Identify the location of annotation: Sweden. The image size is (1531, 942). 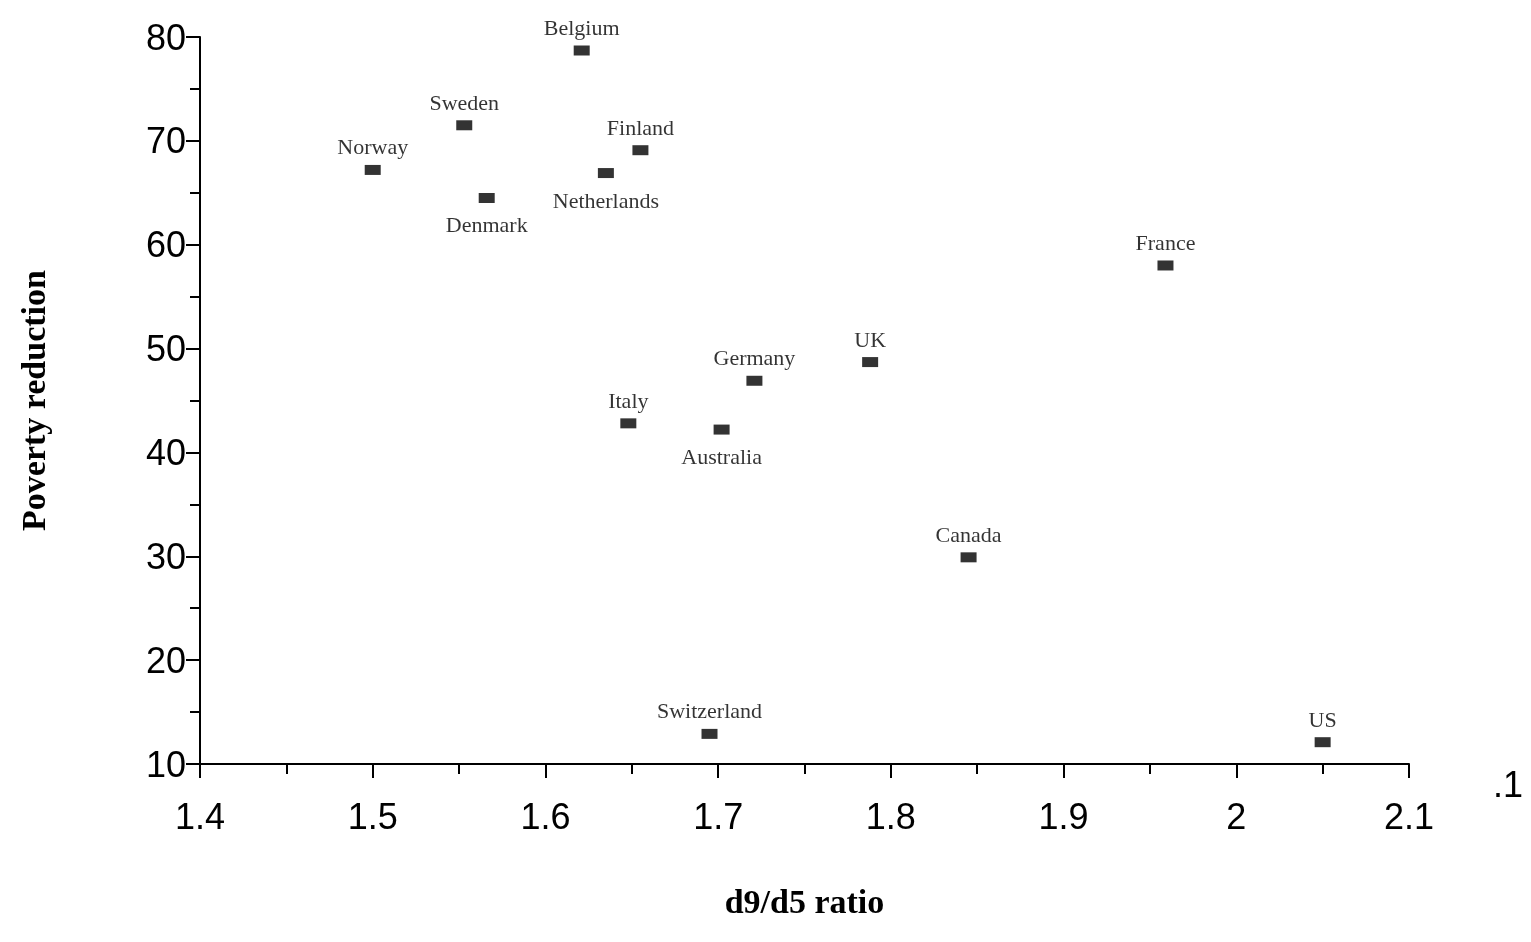
(464, 102).